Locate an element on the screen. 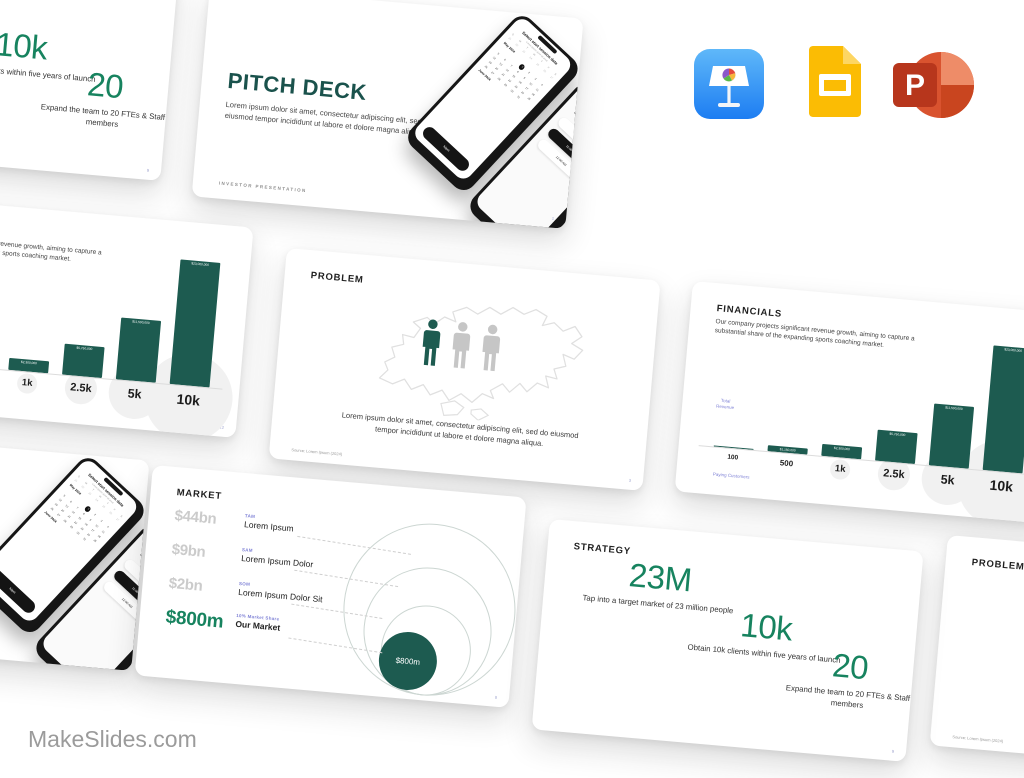  slide-problem-thumbnail-cut: PROBLEM Source: Lorem Ipsum (2024) is located at coordinates (976, 656).